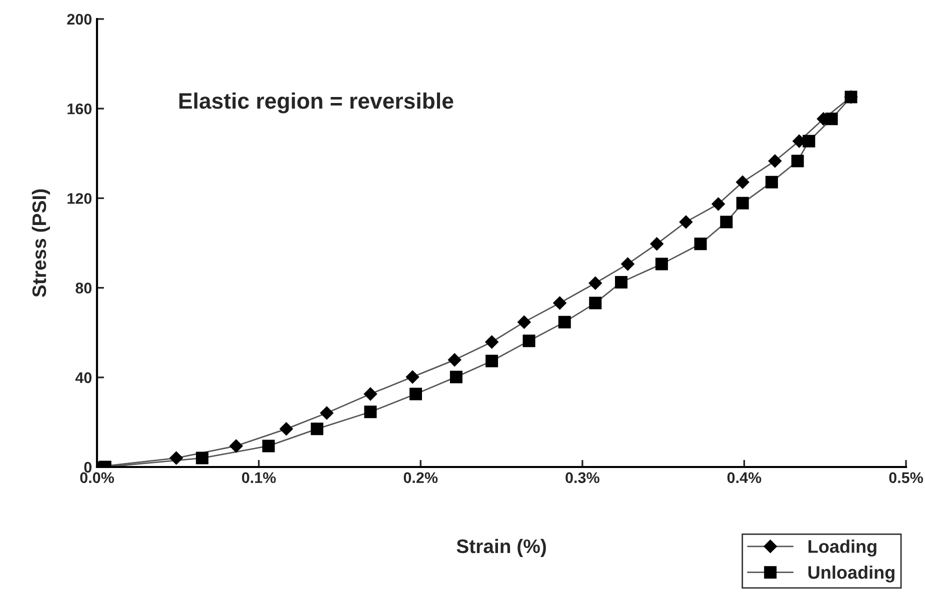 This screenshot has height=596, width=925. I want to click on x-tick-label: 0.5%, so click(906, 478).